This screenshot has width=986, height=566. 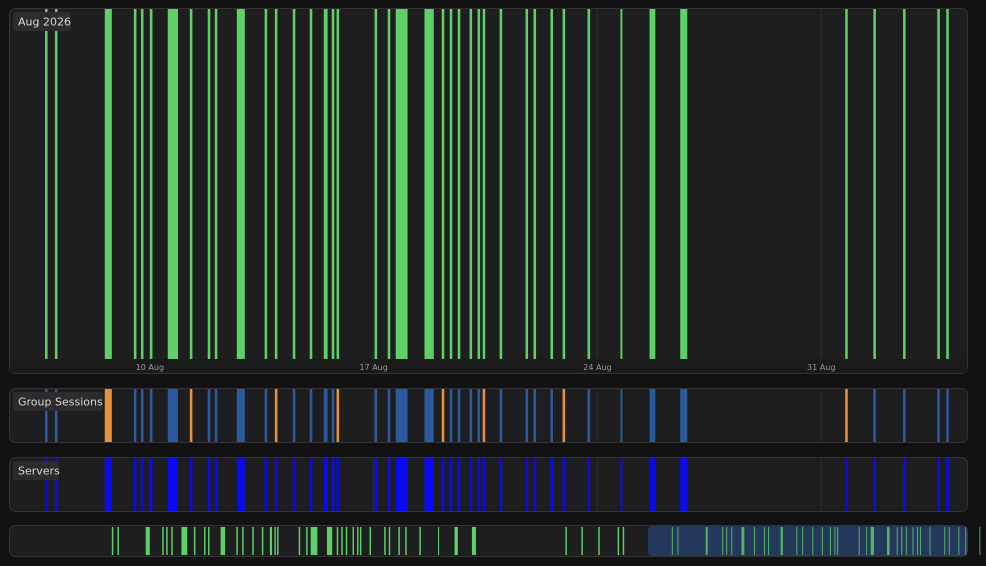 I want to click on lane-badge, so click(x=36, y=470).